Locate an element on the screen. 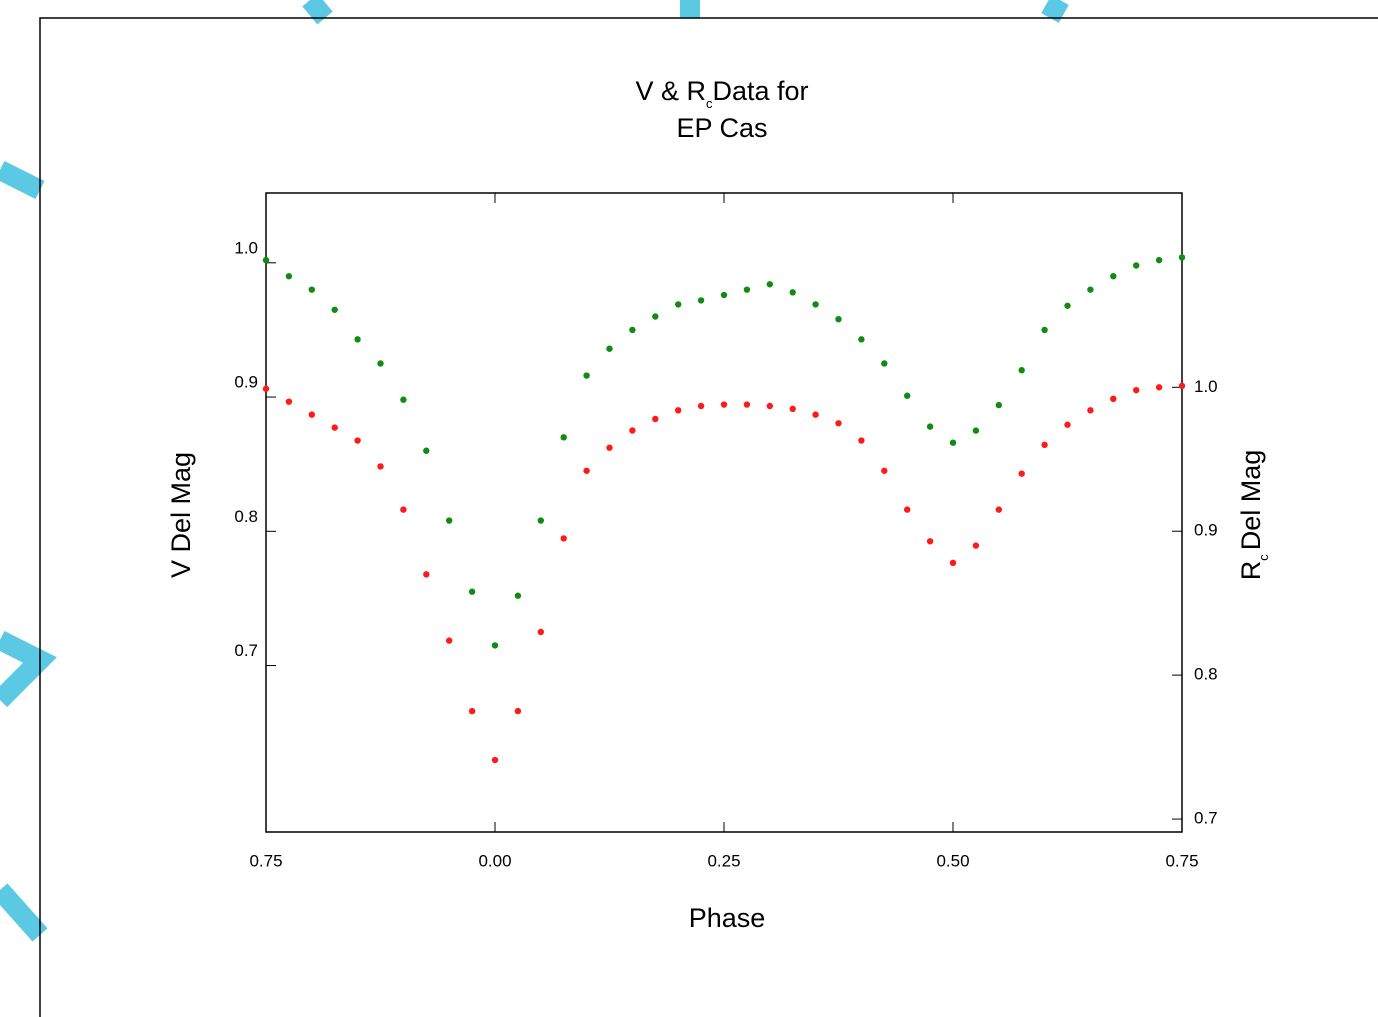  x-tick-label: 0.75 is located at coordinates (265, 860).